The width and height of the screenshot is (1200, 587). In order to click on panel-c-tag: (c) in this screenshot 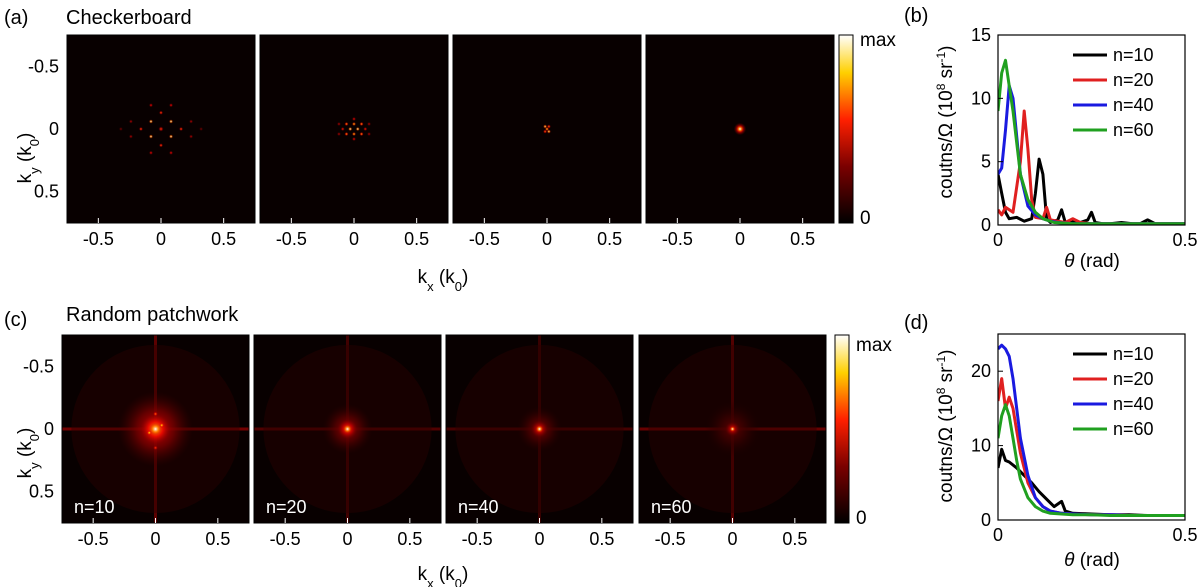, I will do `click(15, 320)`.